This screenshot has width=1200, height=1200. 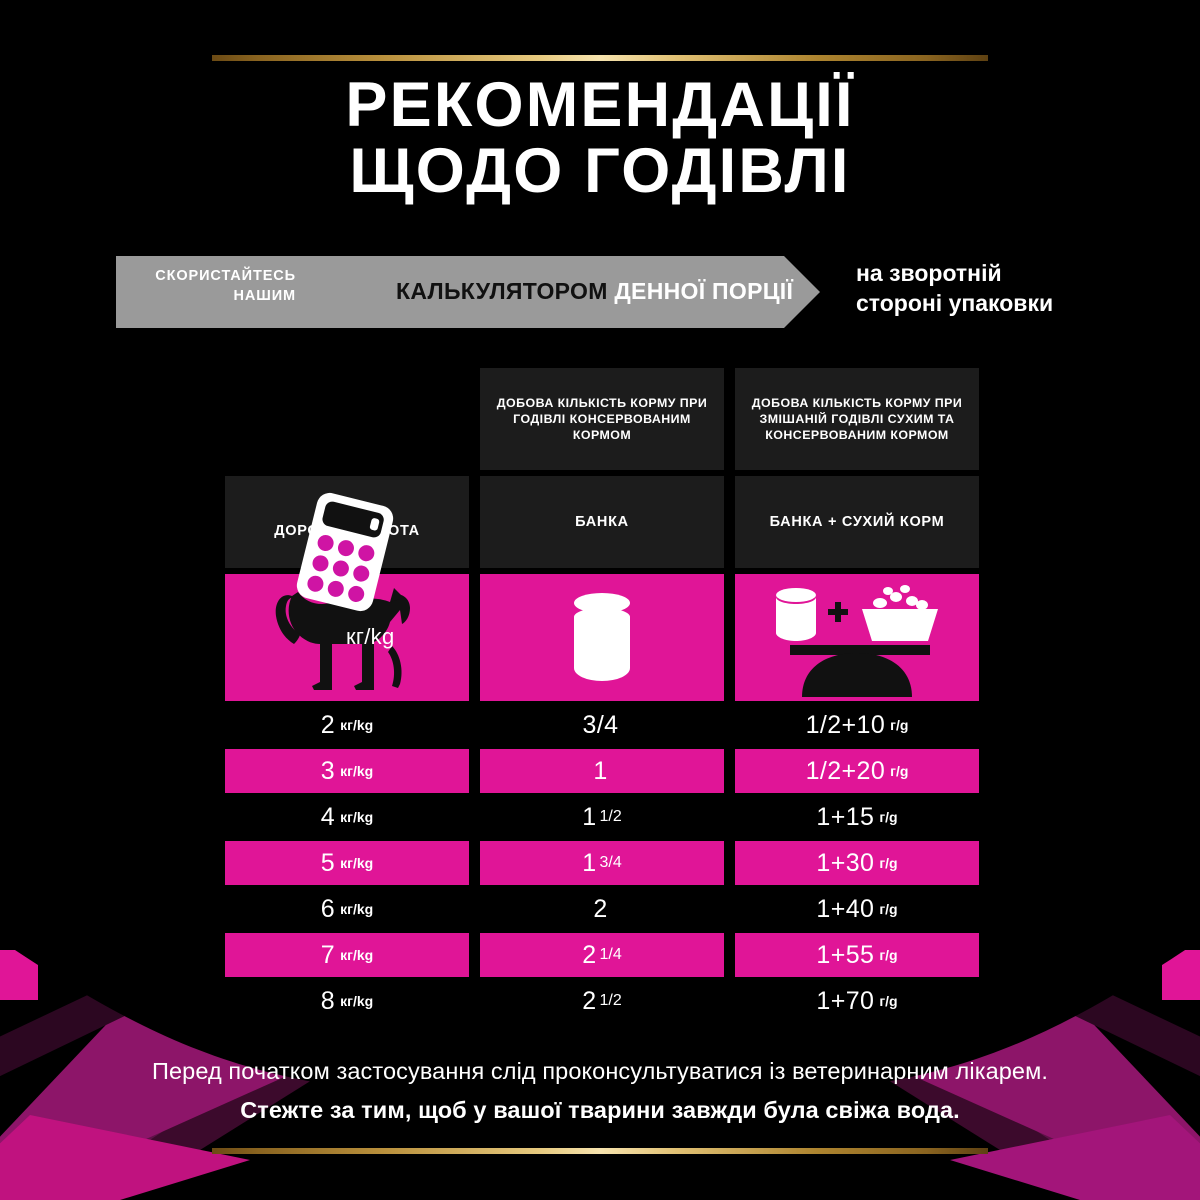 What do you see at coordinates (845, 908) in the screenshot?
I see `mixed-value: 1+40` at bounding box center [845, 908].